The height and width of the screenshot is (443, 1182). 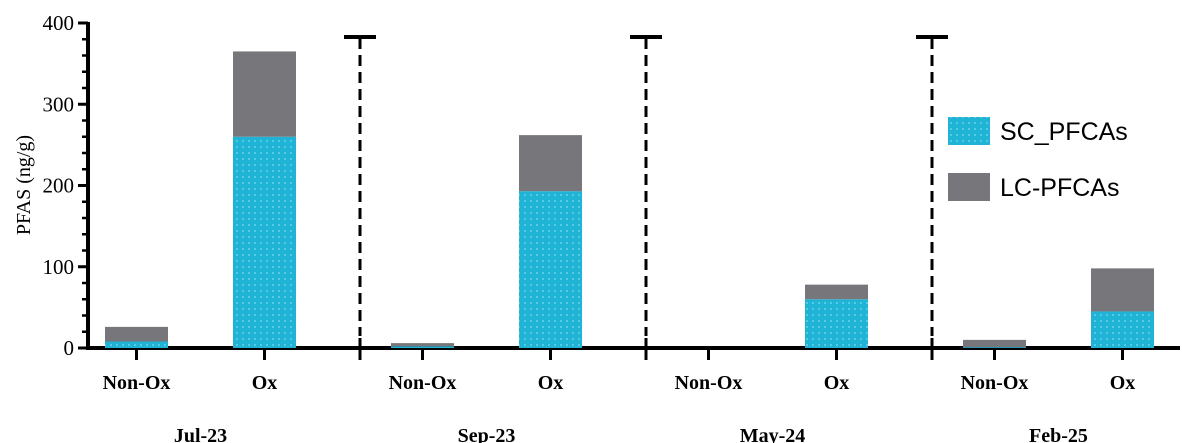 I want to click on legend-swatch-pattern, so click(x=969, y=131).